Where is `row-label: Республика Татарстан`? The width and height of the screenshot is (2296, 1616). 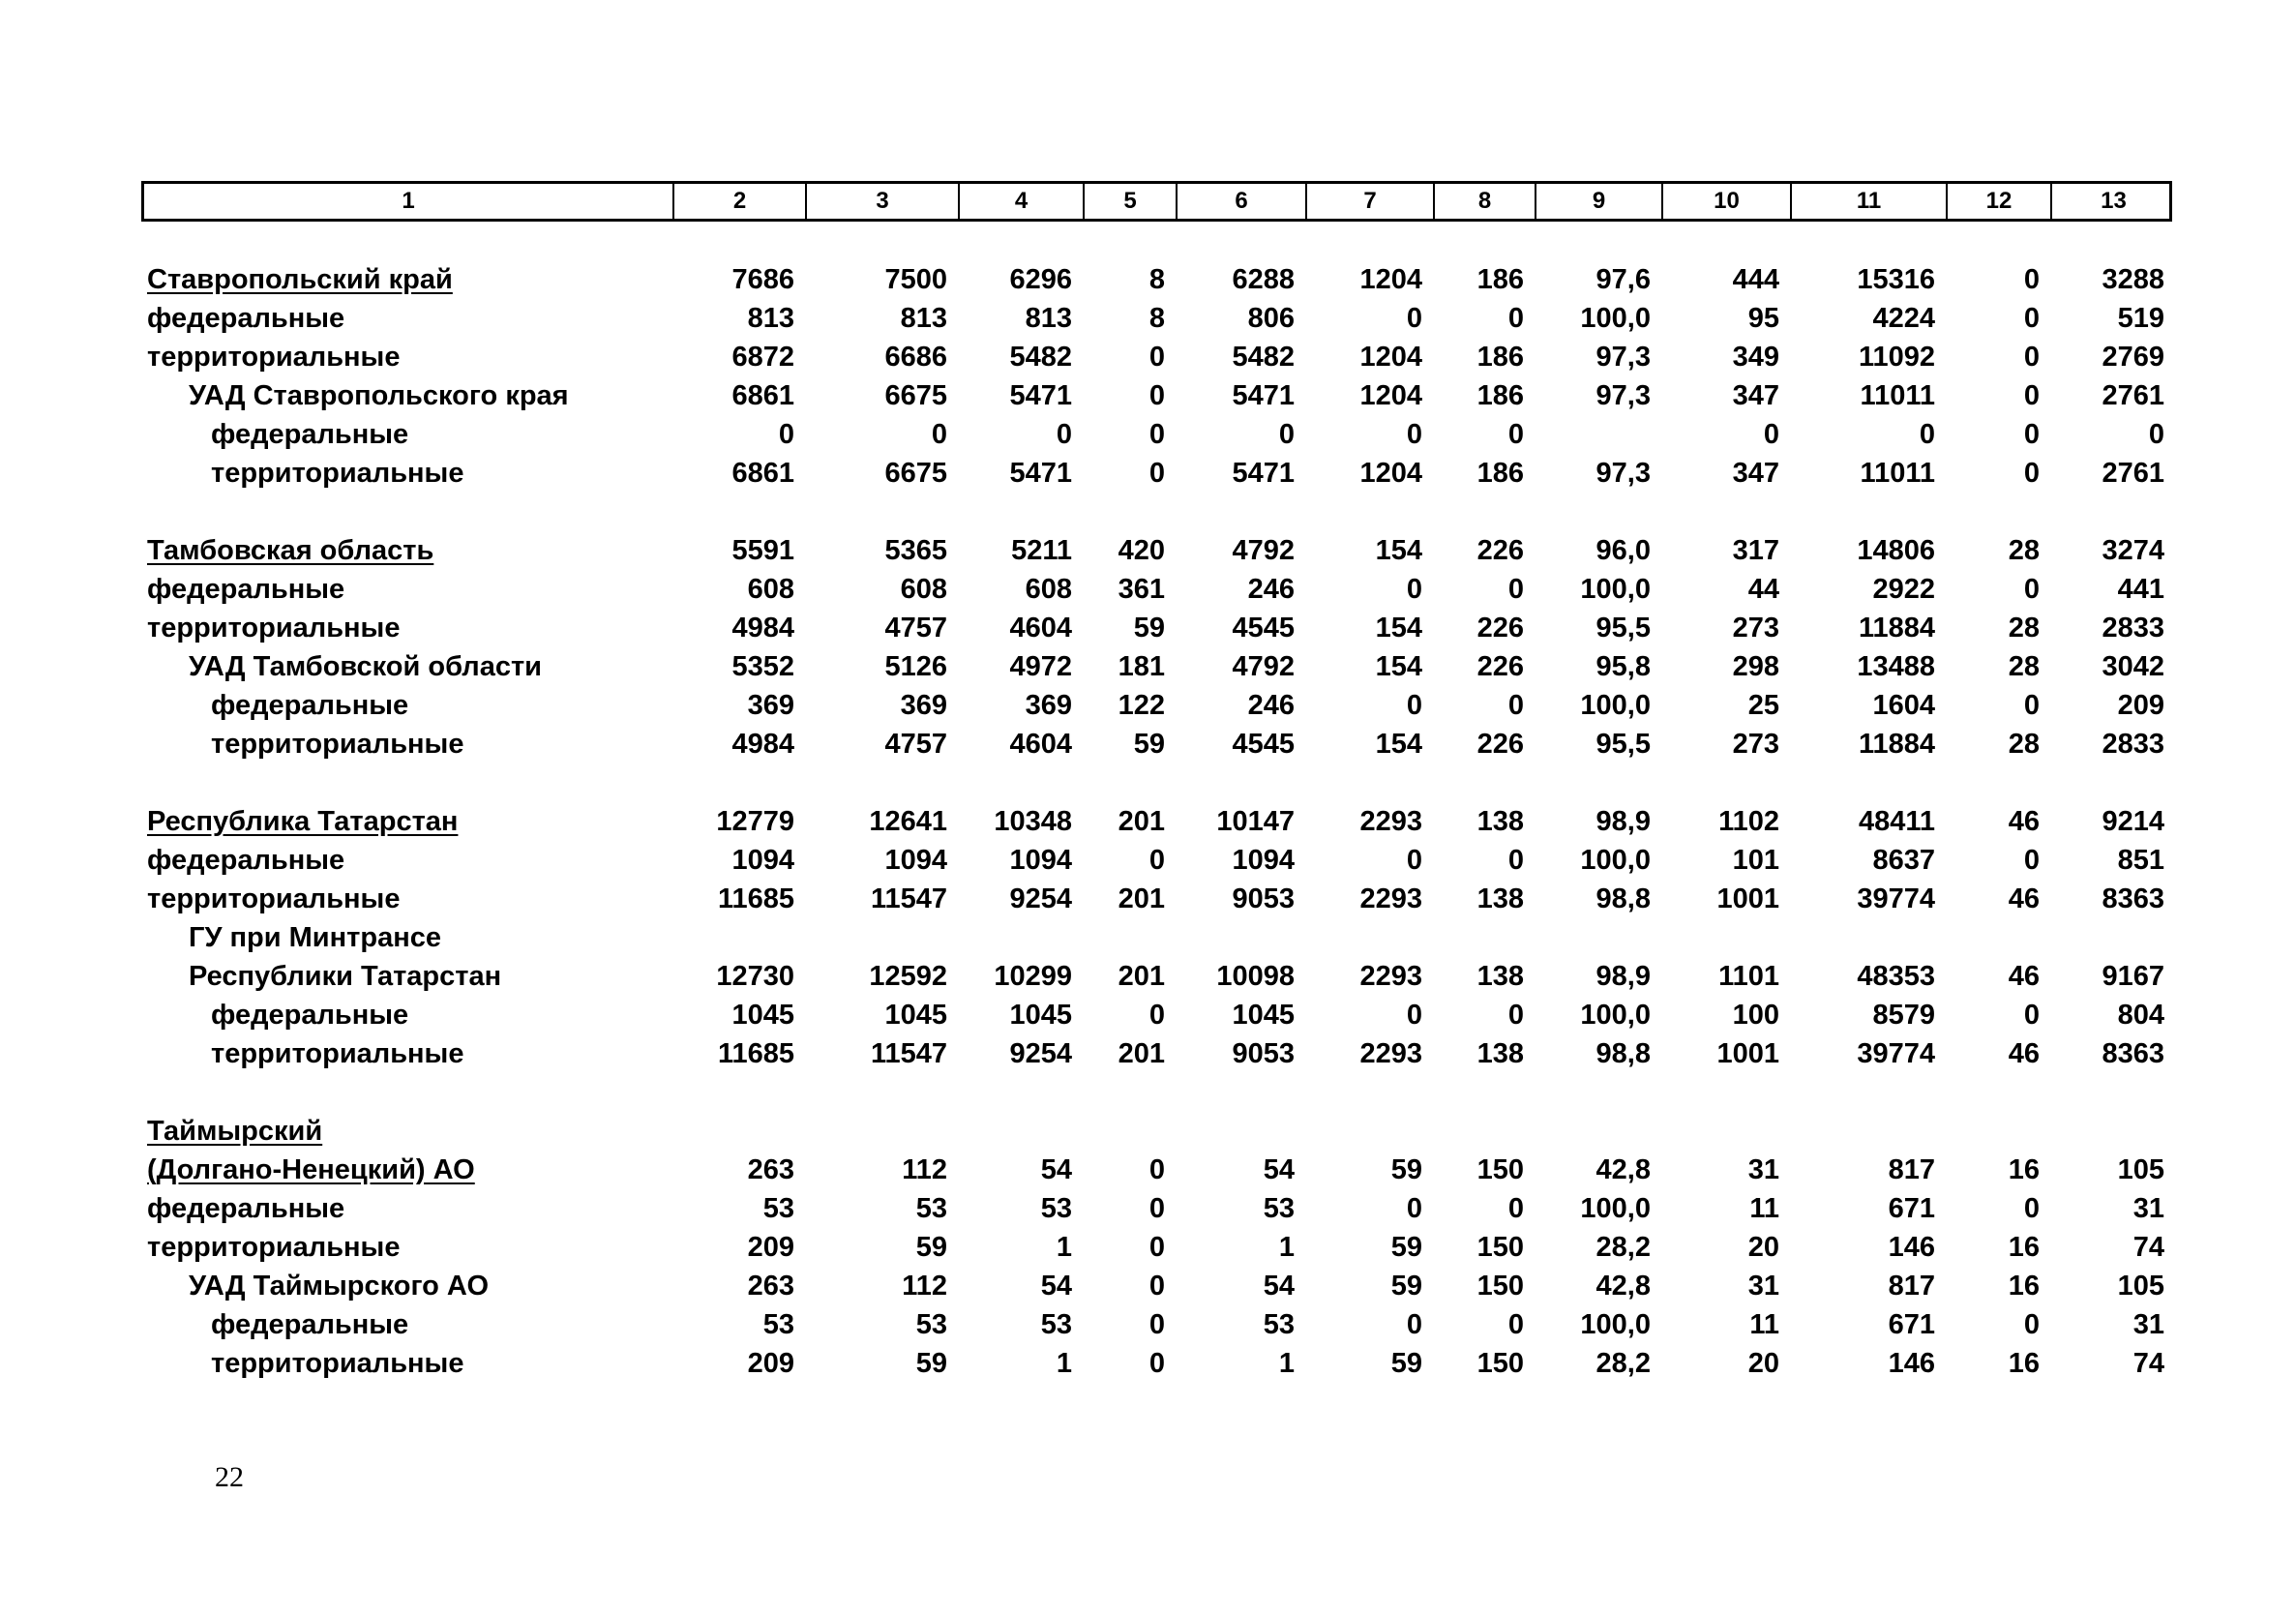
row-label: Республика Татарстан is located at coordinates (405, 821).